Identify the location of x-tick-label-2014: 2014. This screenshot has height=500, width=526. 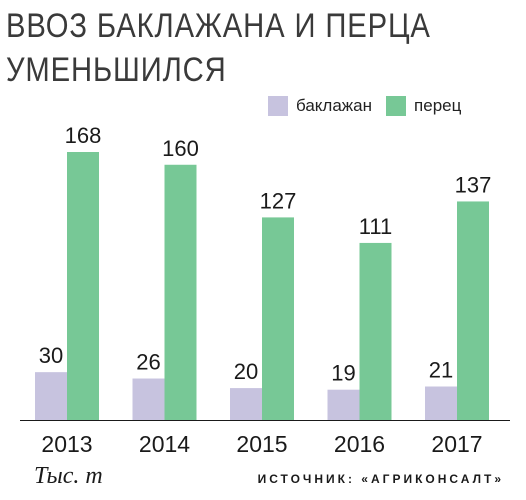
(164, 444).